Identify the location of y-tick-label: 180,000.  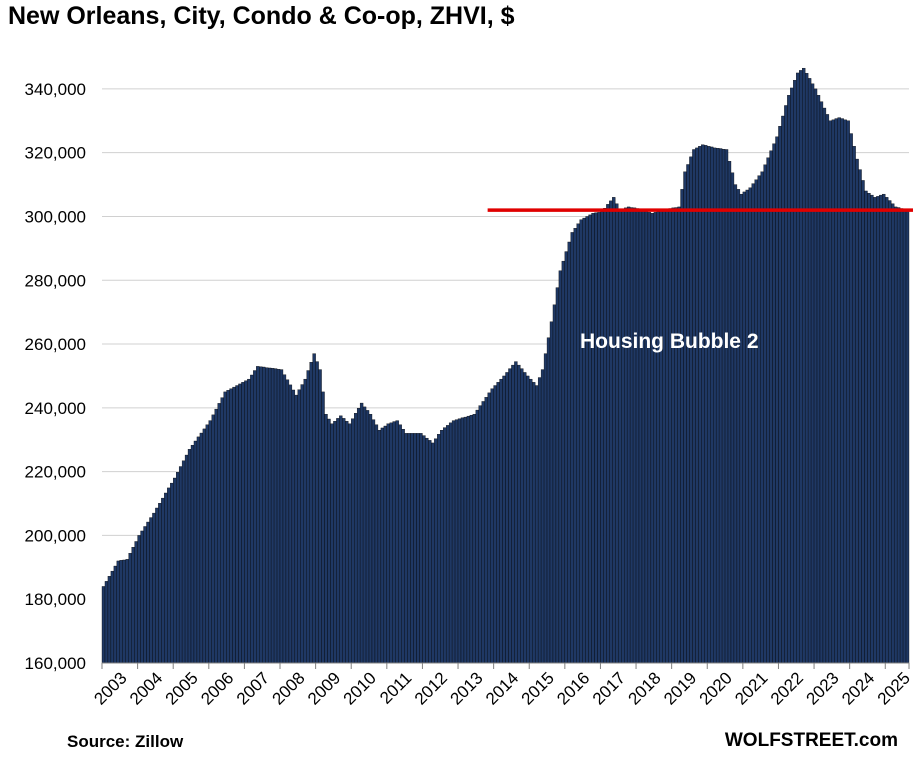
(55, 599).